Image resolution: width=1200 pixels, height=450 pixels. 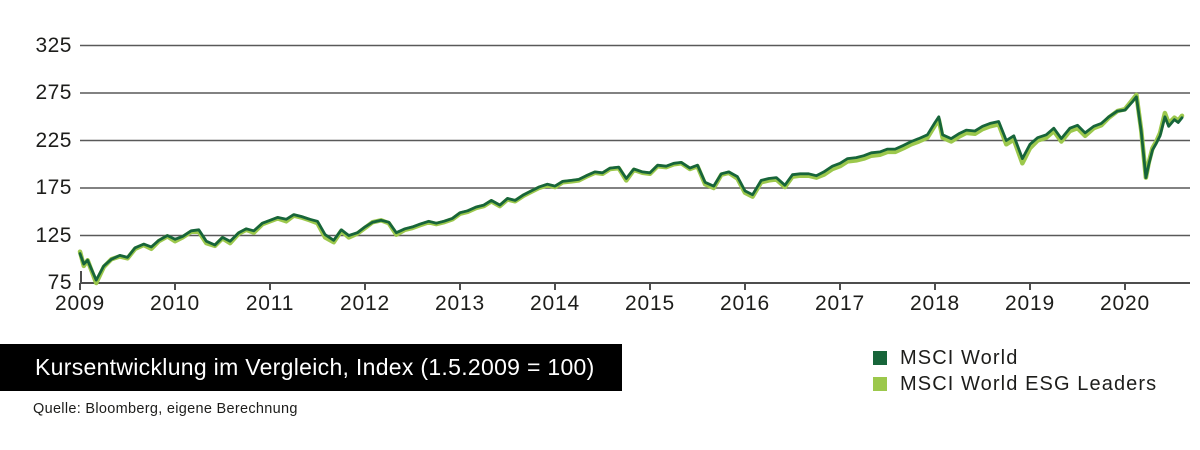 I want to click on x-tick-label-2019: 2019, so click(x=1030, y=303).